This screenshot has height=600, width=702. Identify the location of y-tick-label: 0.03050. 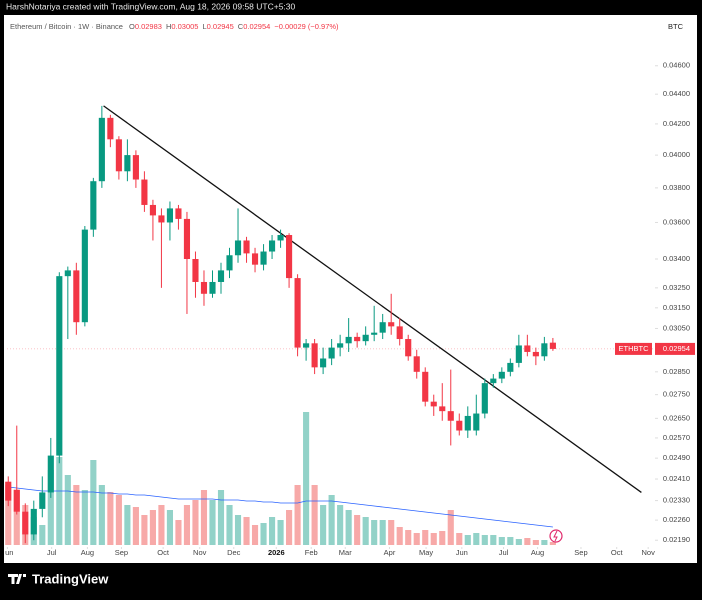
(676, 327).